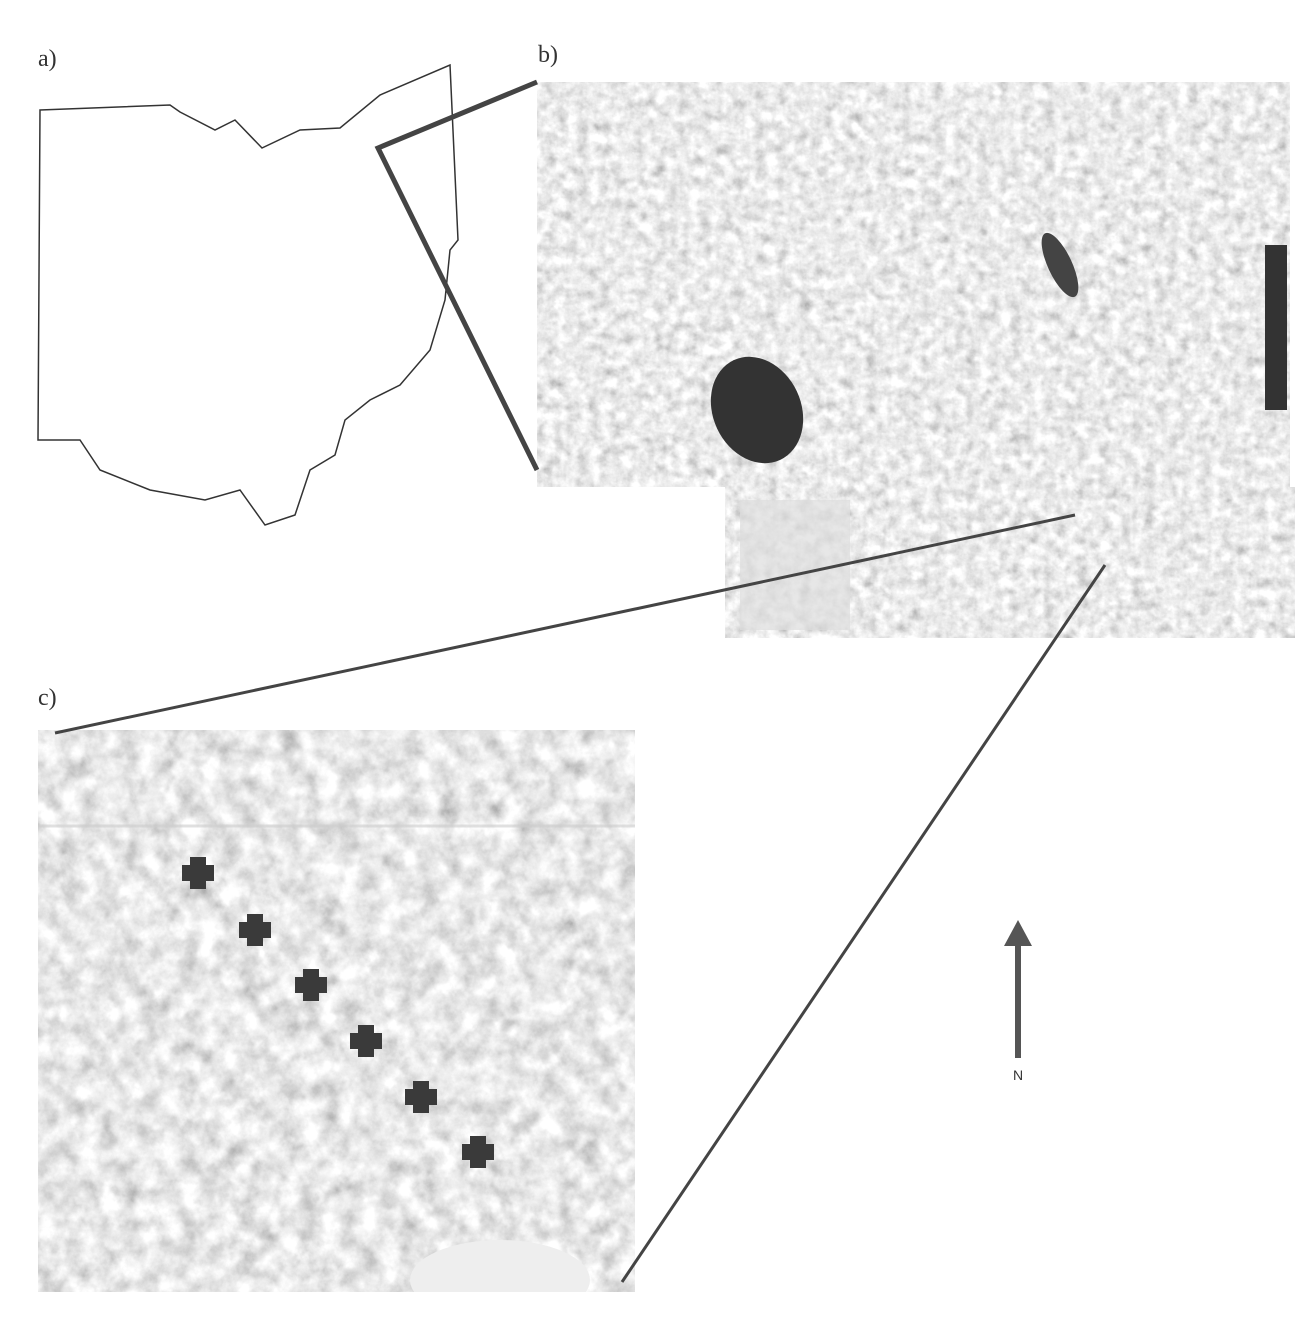  Describe the element at coordinates (248, 294) in the screenshot. I see `state-outline` at that location.